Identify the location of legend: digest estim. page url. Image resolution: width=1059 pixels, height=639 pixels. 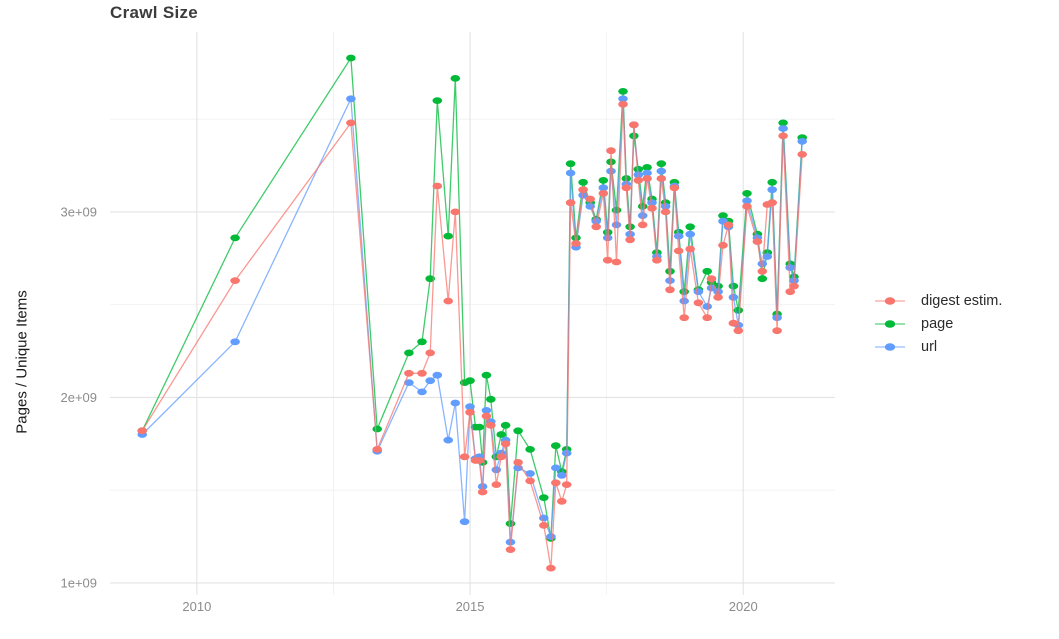
(938, 323).